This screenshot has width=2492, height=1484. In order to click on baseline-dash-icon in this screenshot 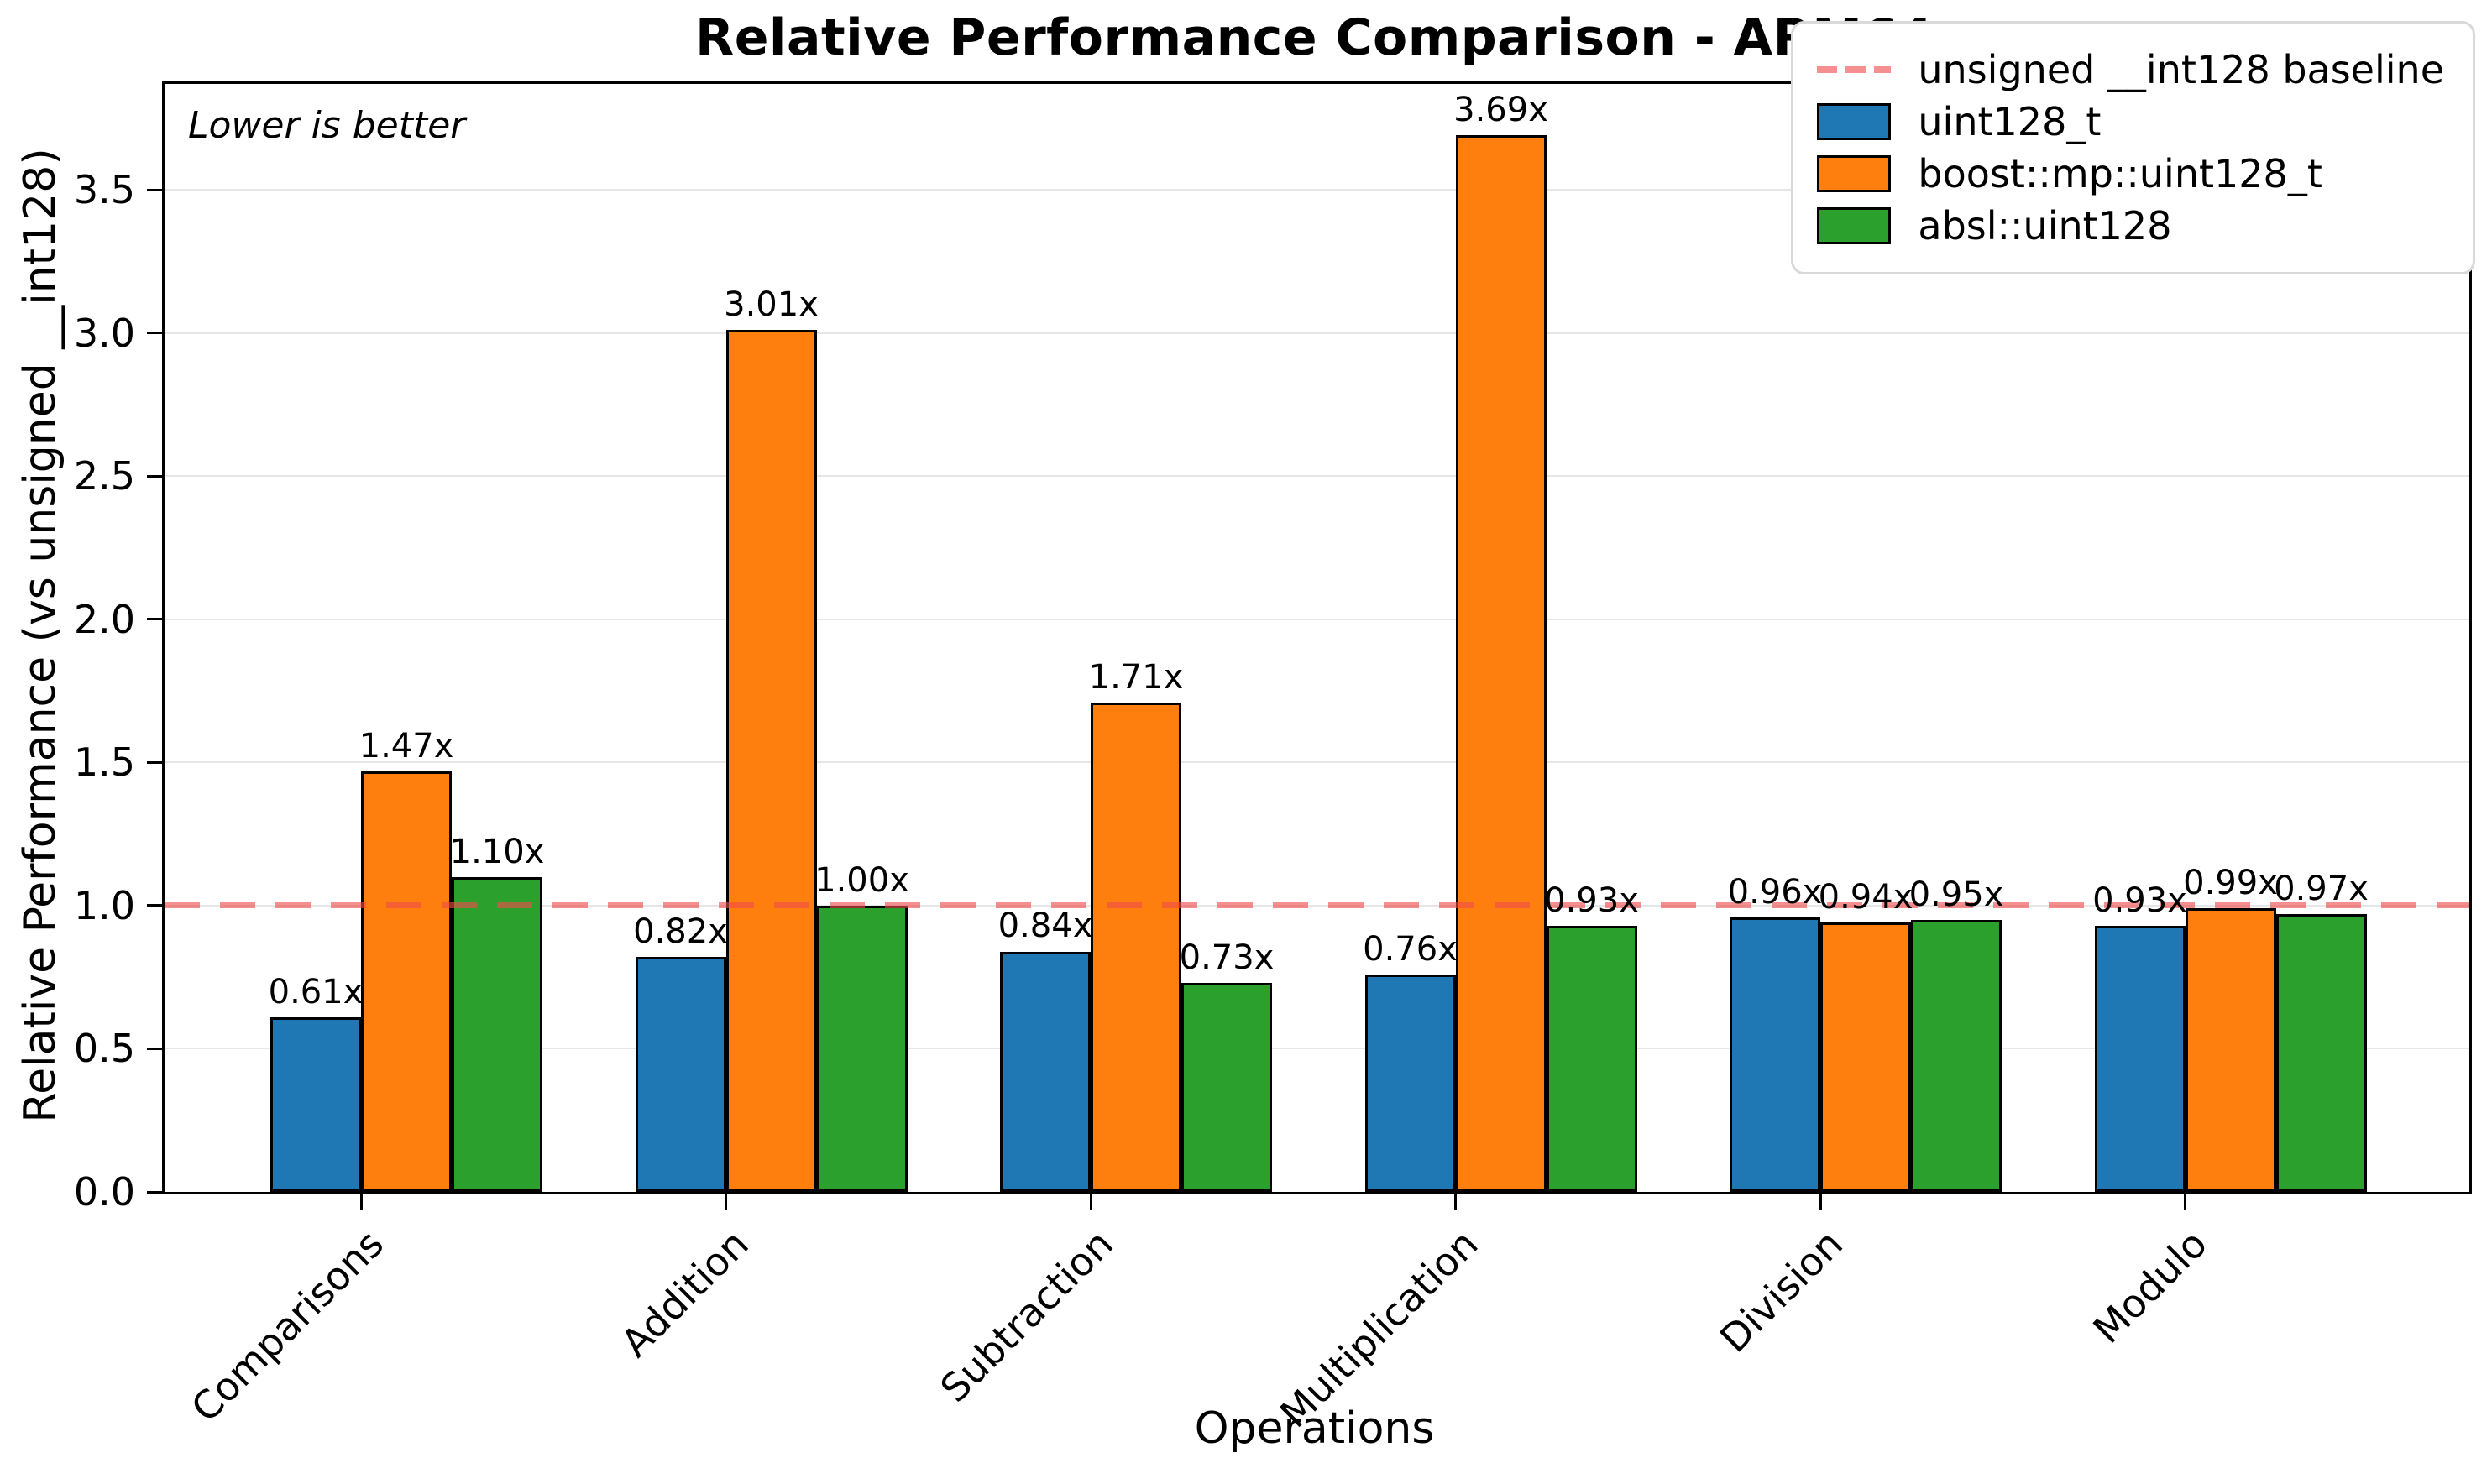, I will do `click(1854, 69)`.